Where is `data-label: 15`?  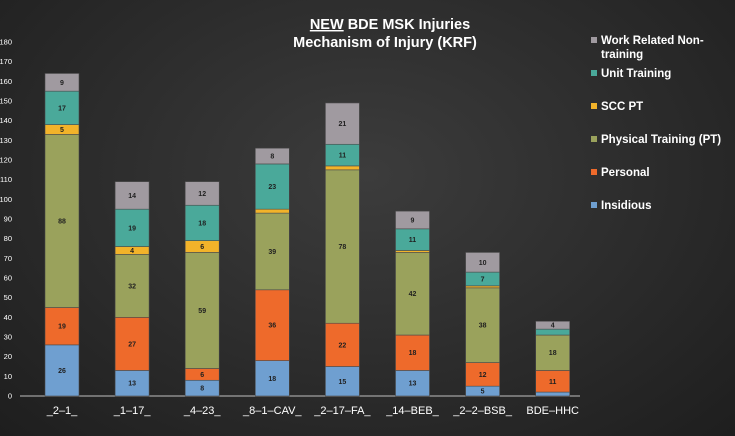
data-label: 15 is located at coordinates (343, 382).